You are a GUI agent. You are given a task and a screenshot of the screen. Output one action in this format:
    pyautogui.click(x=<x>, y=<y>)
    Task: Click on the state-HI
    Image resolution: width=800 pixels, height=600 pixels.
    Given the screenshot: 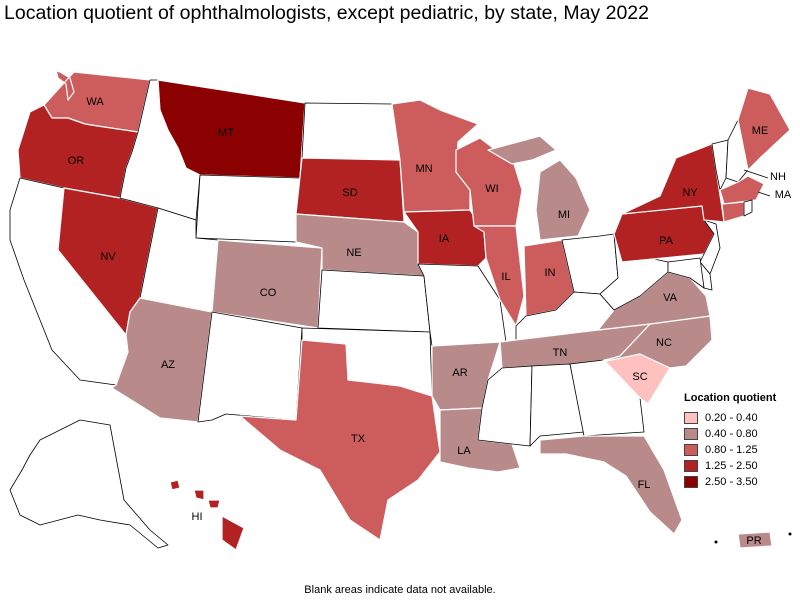 What is the action you would take?
    pyautogui.click(x=207, y=515)
    